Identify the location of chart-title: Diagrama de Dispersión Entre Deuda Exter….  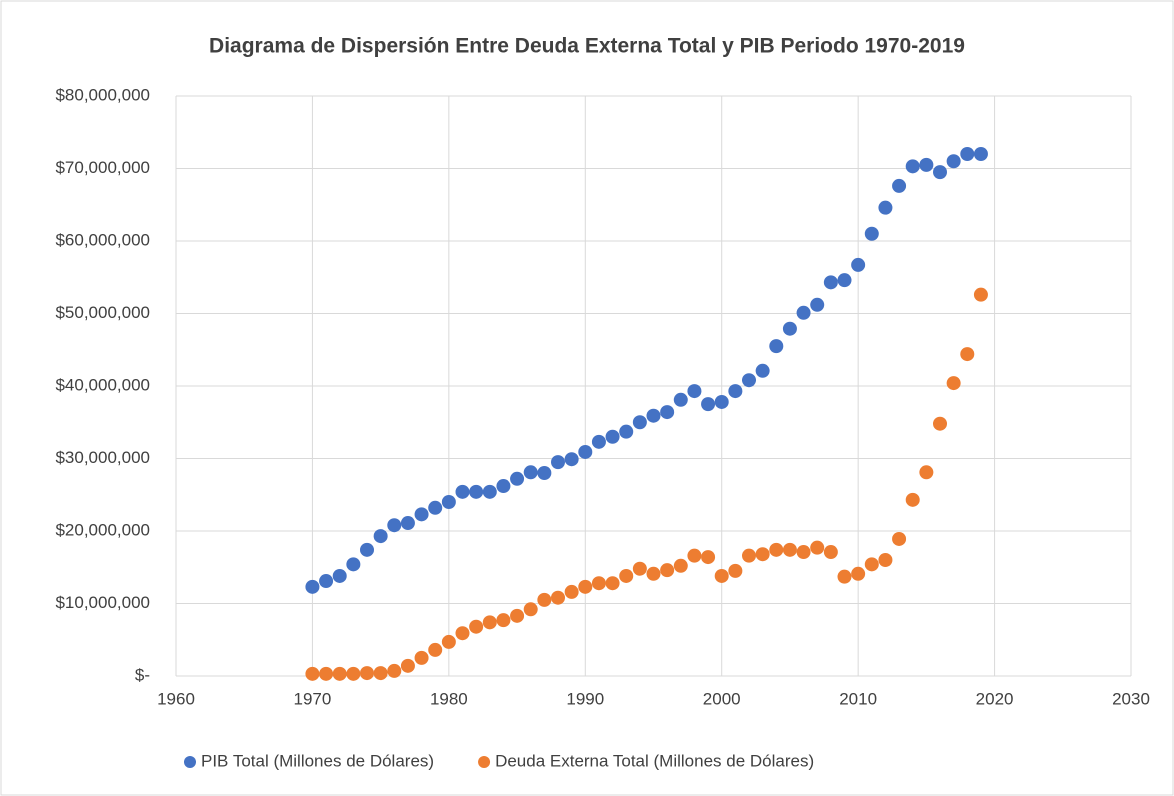
(587, 46).